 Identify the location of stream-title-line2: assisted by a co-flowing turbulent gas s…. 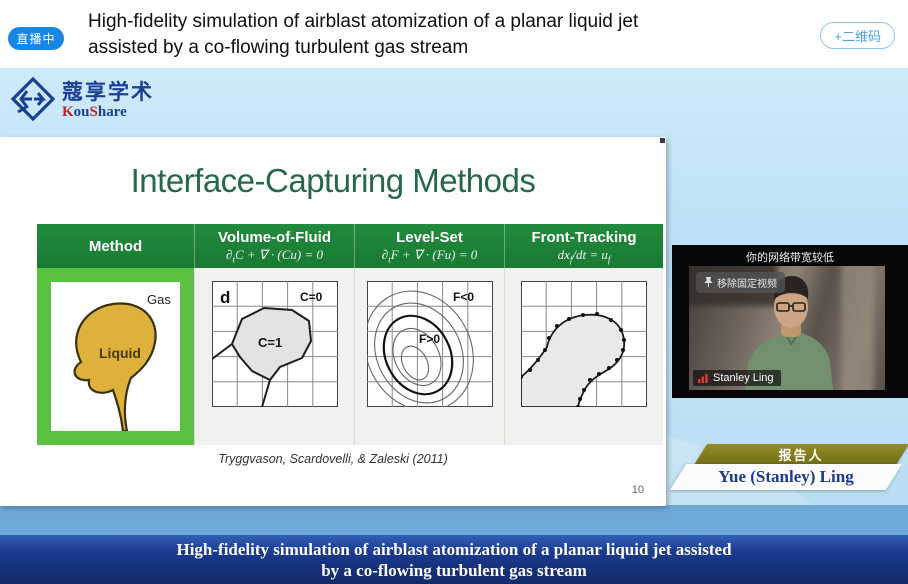
(278, 47).